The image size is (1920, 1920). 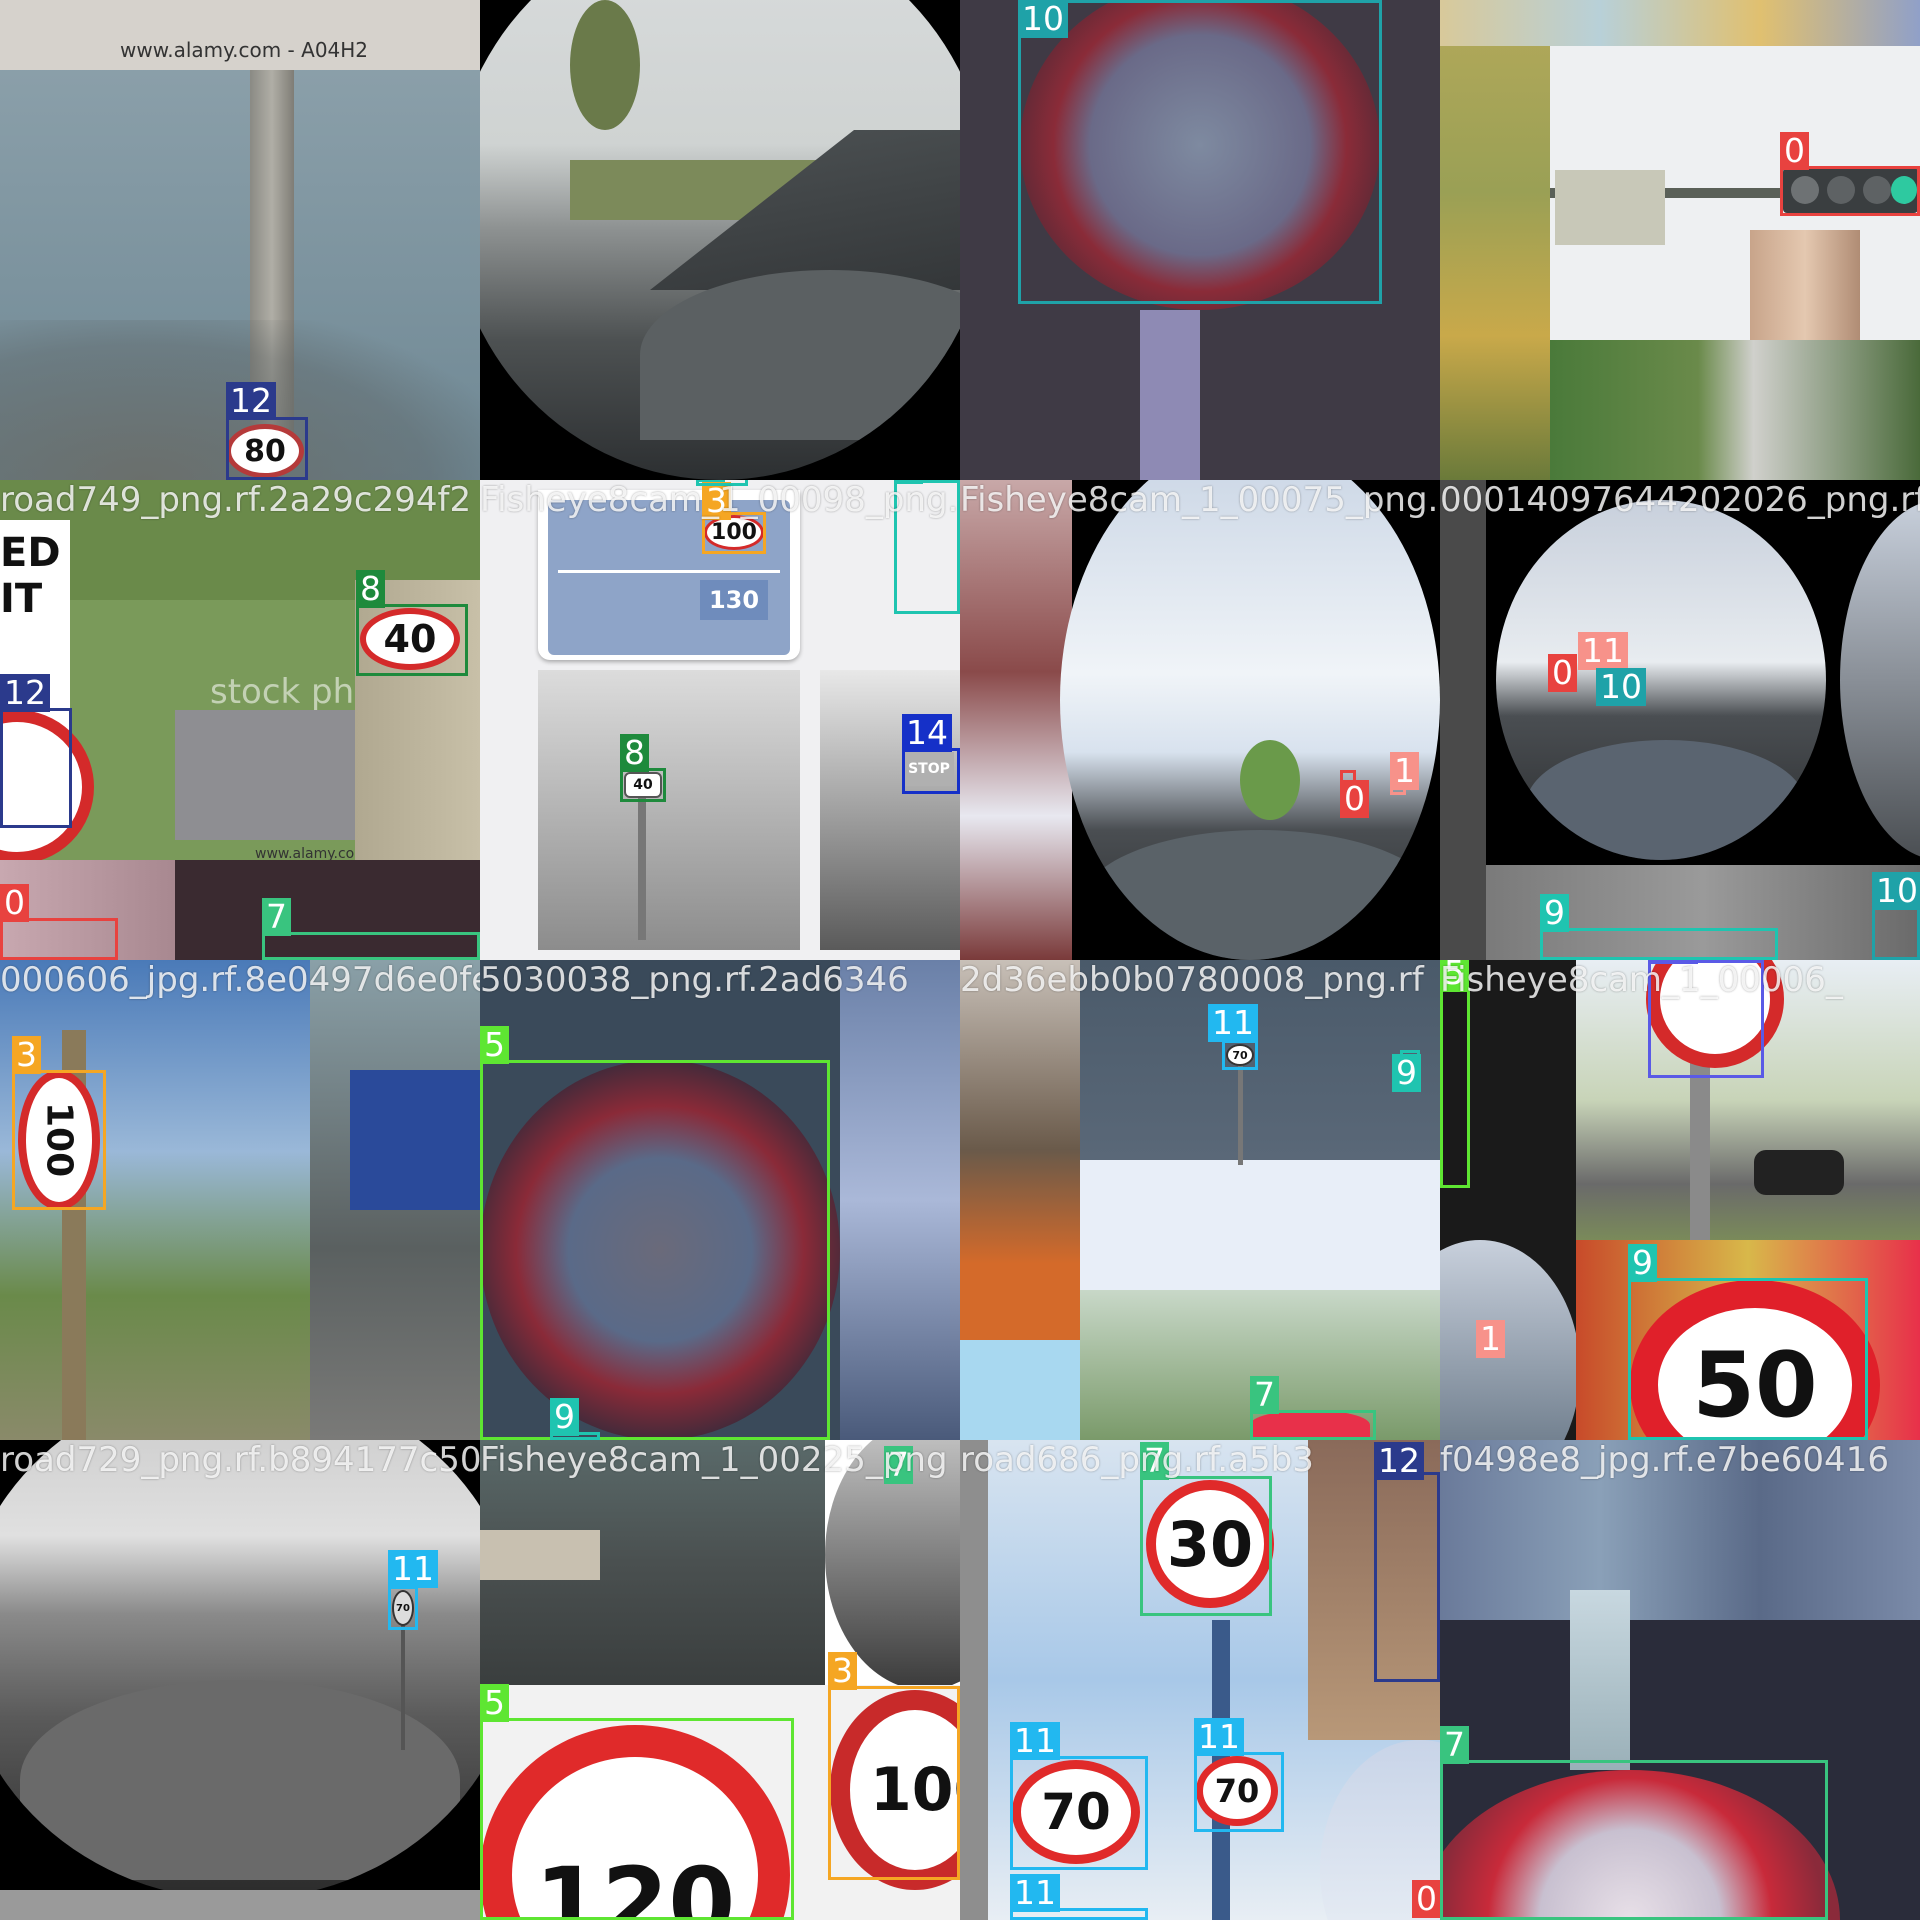 I want to click on pixel-strip-dark, so click(x=327, y=910).